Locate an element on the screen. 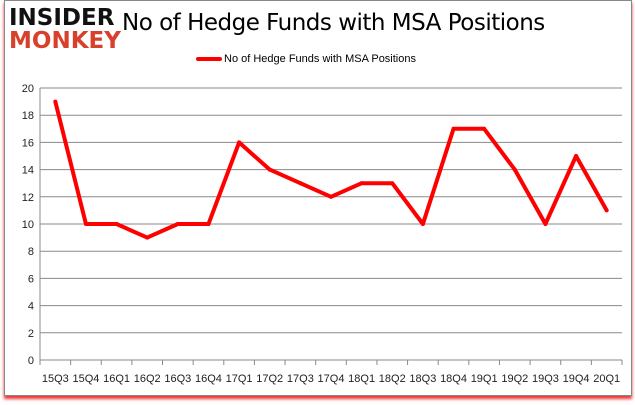  y-tick-label: 12 is located at coordinates (28, 198).